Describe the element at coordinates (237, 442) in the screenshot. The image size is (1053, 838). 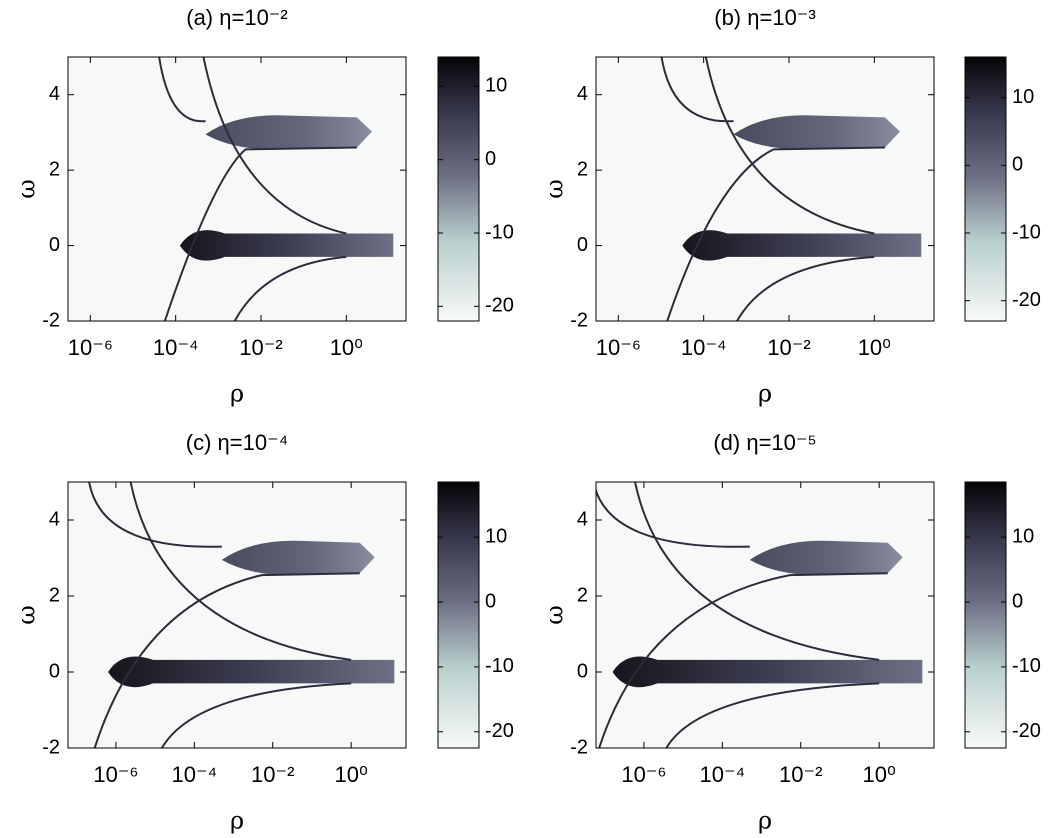
I see `chart-title: (c) η=10⁻⁴` at that location.